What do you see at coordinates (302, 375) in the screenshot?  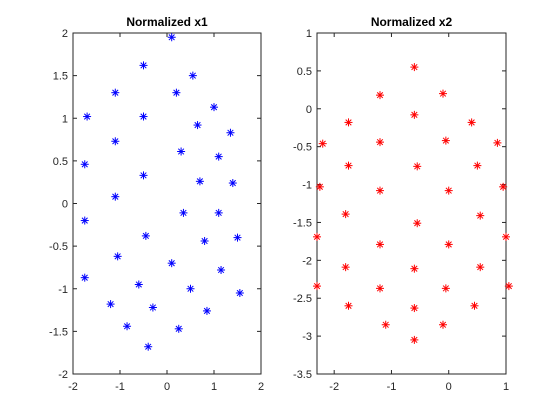 I see `y-tick-label: -3.5` at bounding box center [302, 375].